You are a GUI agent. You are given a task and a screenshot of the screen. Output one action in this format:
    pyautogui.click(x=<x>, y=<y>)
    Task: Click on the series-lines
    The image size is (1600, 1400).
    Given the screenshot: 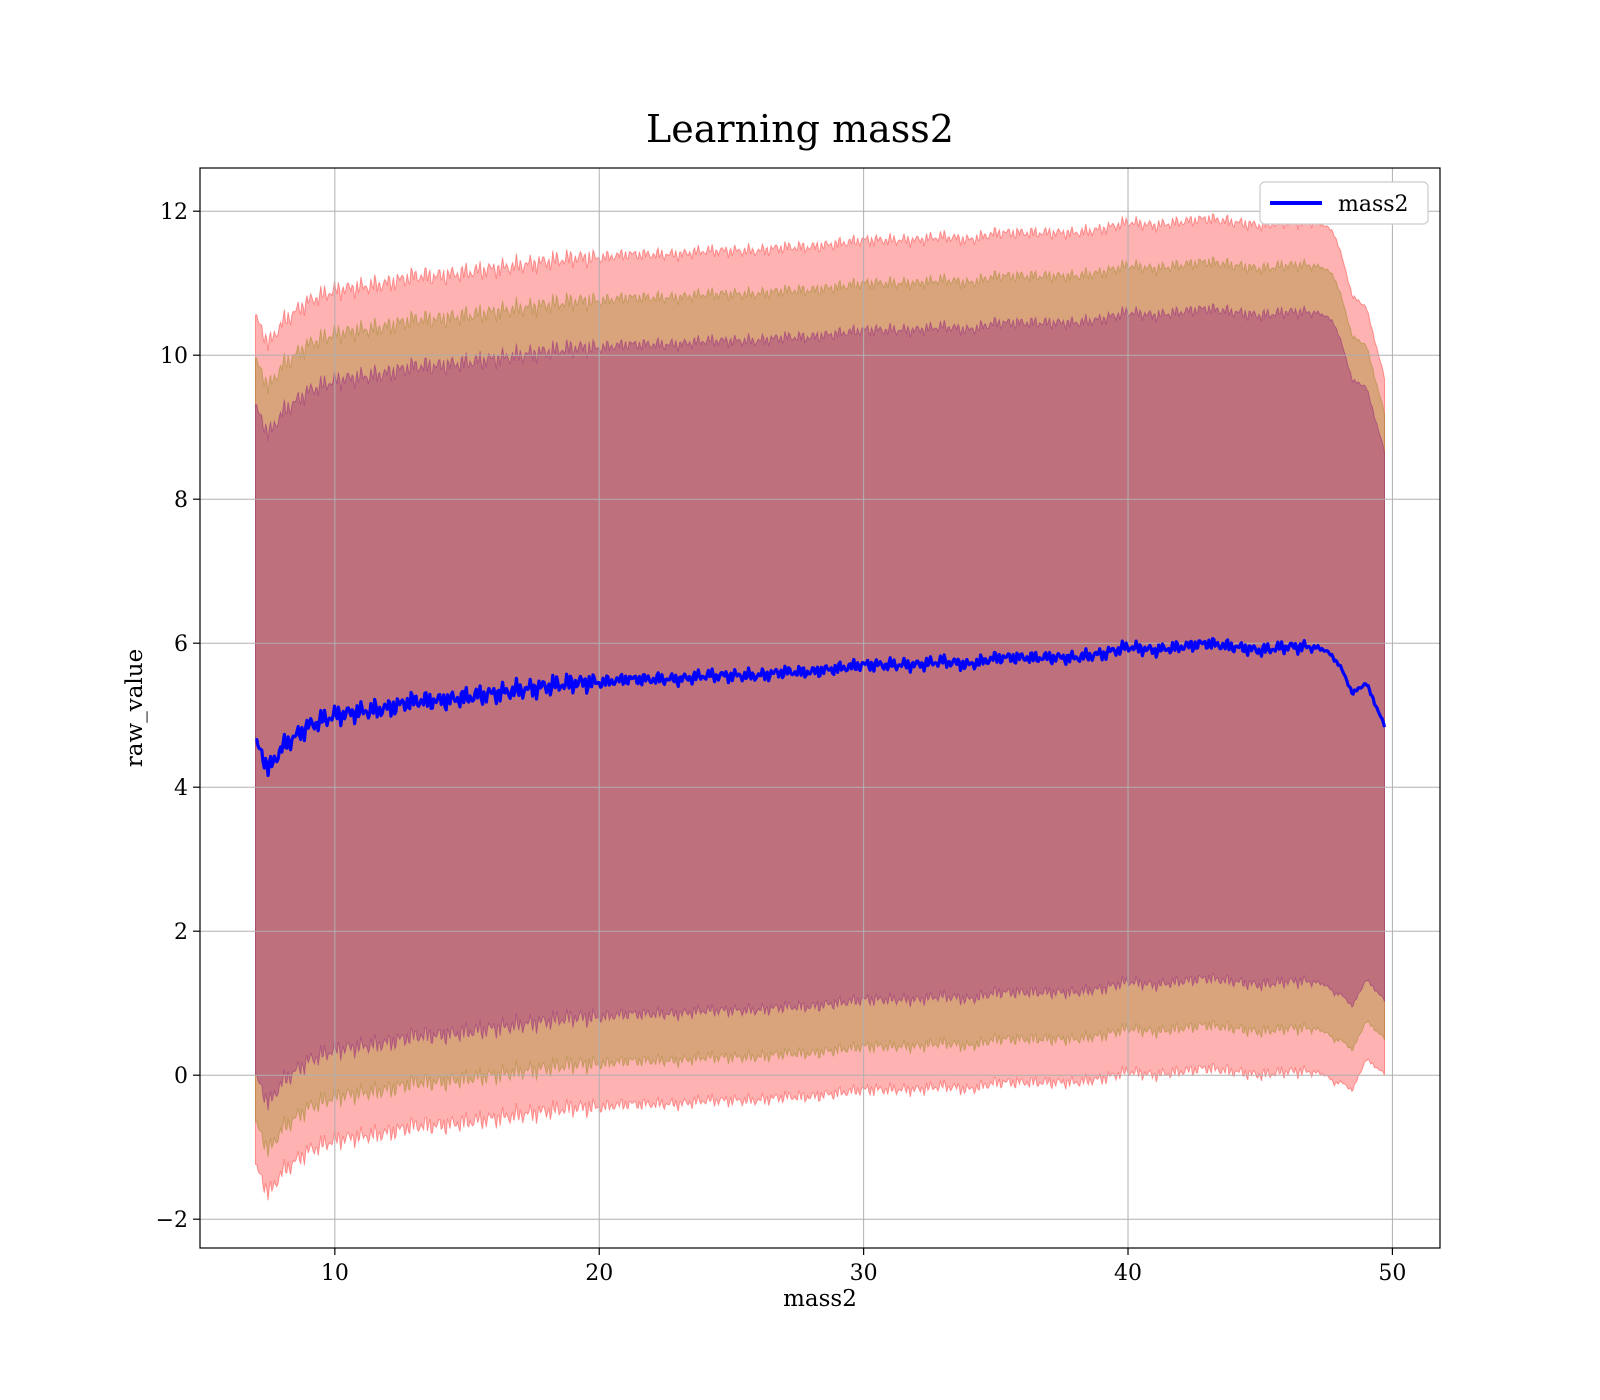 What is the action you would take?
    pyautogui.click(x=821, y=707)
    